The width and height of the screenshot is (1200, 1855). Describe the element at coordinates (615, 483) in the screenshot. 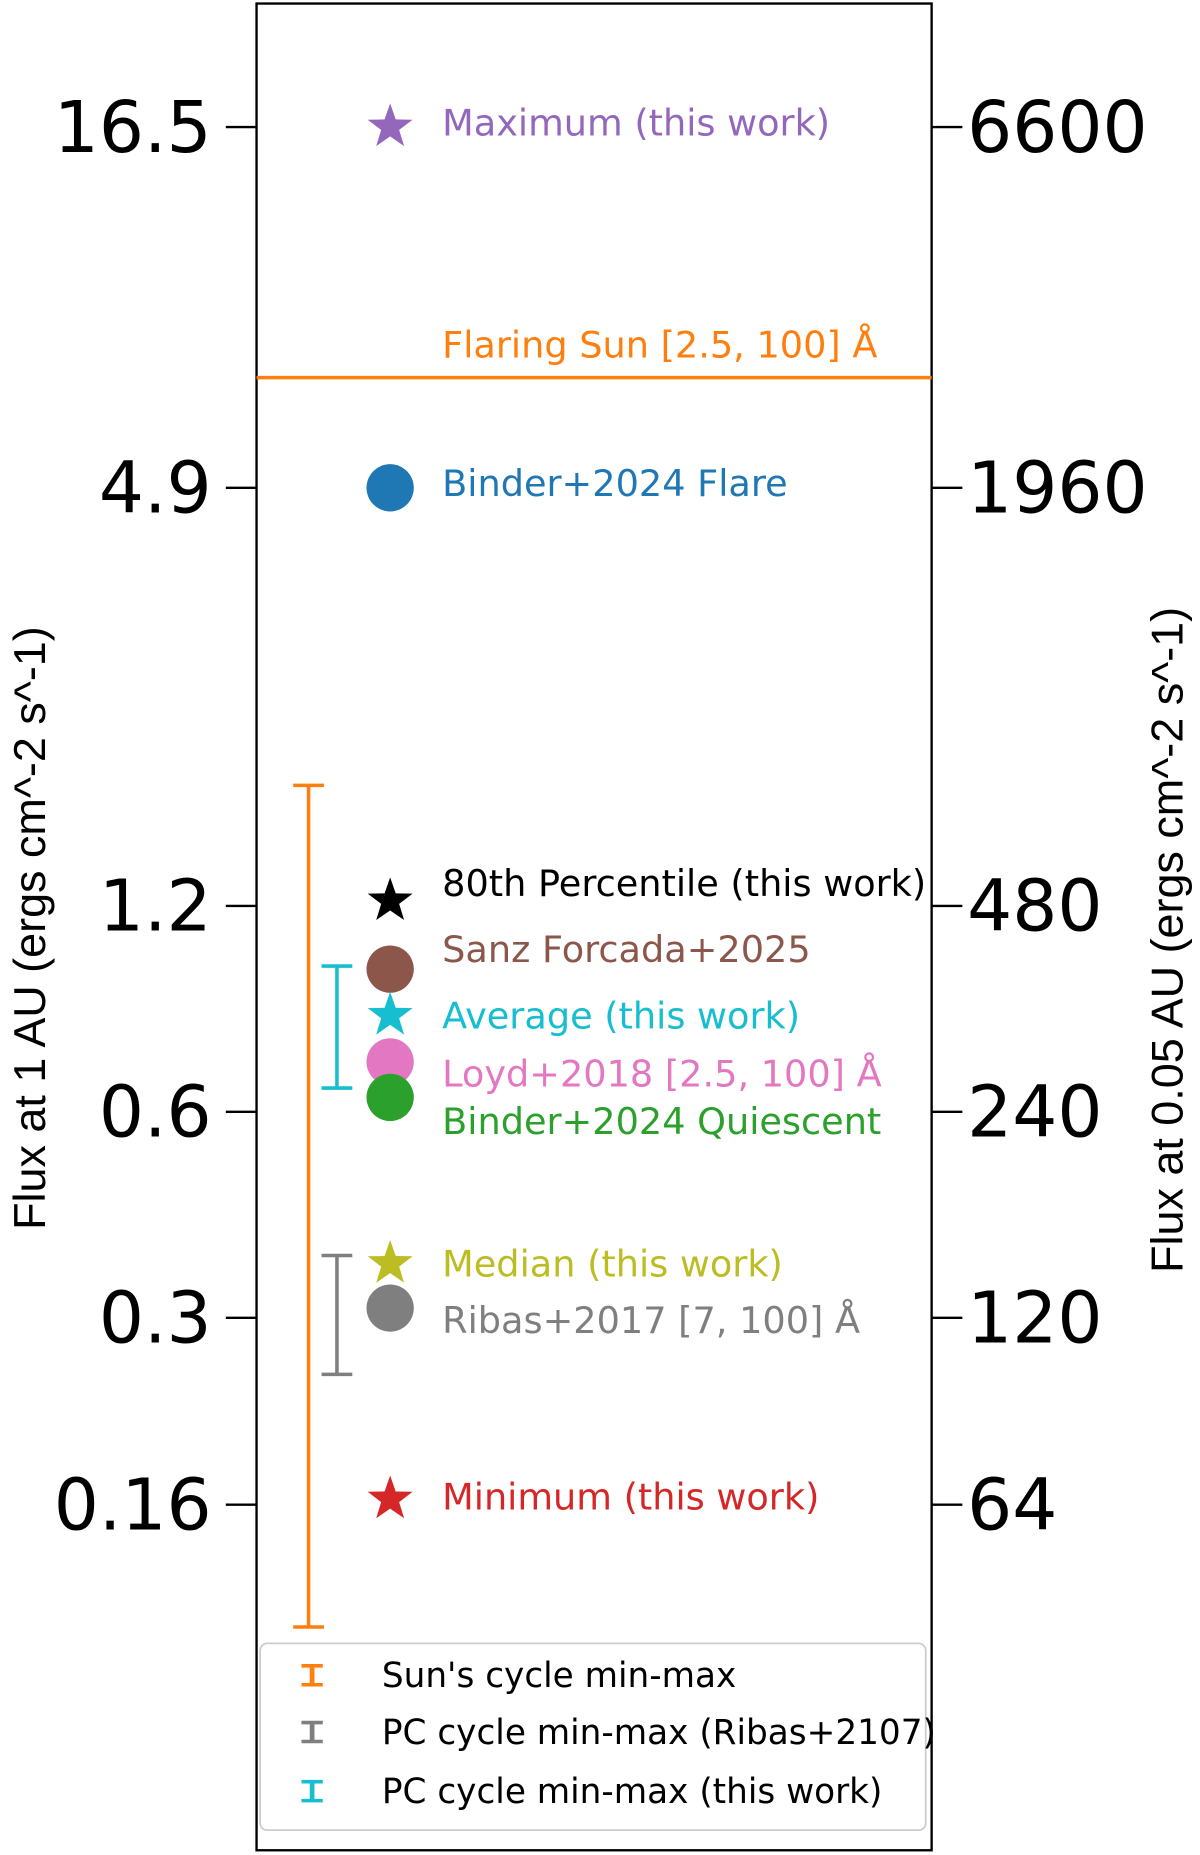

I see `point-label: Binder+2024 Flare` at that location.